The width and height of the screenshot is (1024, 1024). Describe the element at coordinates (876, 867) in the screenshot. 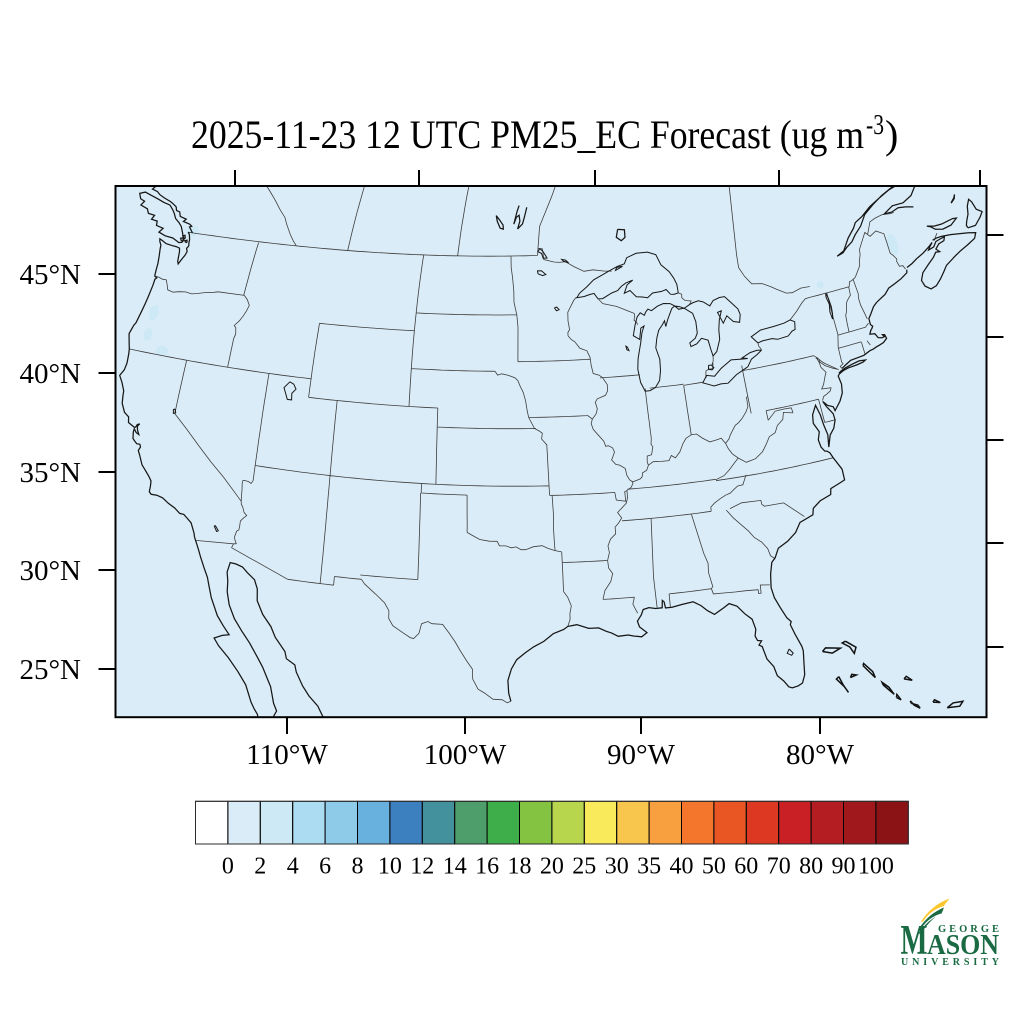

I see `svg-text: 100` at that location.